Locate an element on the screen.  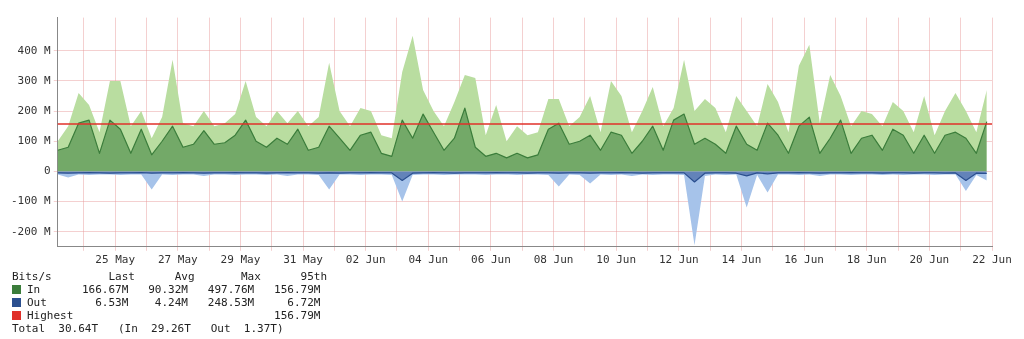
legend-label: Highest is located at coordinates (50, 315).